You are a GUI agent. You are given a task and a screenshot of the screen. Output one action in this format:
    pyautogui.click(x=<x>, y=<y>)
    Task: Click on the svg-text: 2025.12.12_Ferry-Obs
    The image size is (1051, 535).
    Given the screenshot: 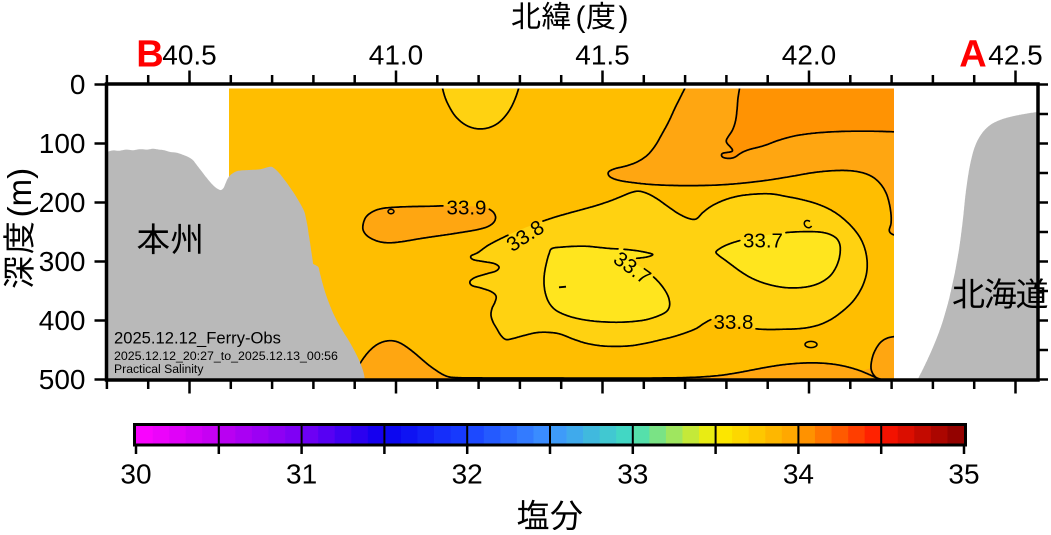 What is the action you would take?
    pyautogui.click(x=197, y=338)
    